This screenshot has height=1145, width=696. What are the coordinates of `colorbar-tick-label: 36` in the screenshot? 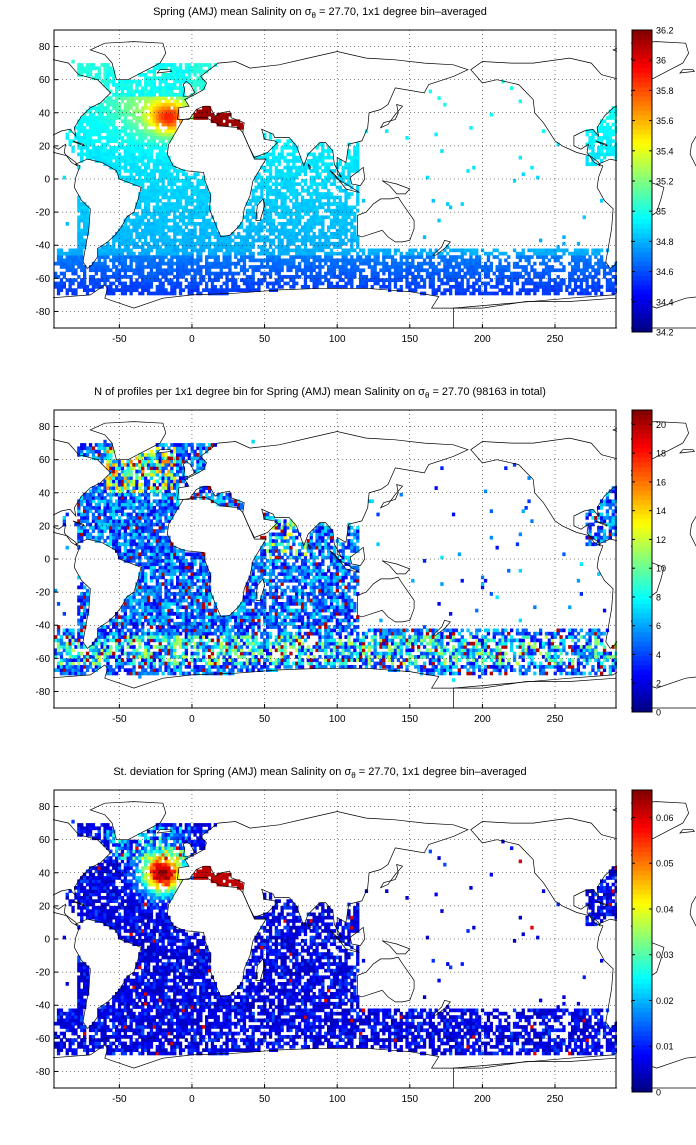 It's located at (661, 61).